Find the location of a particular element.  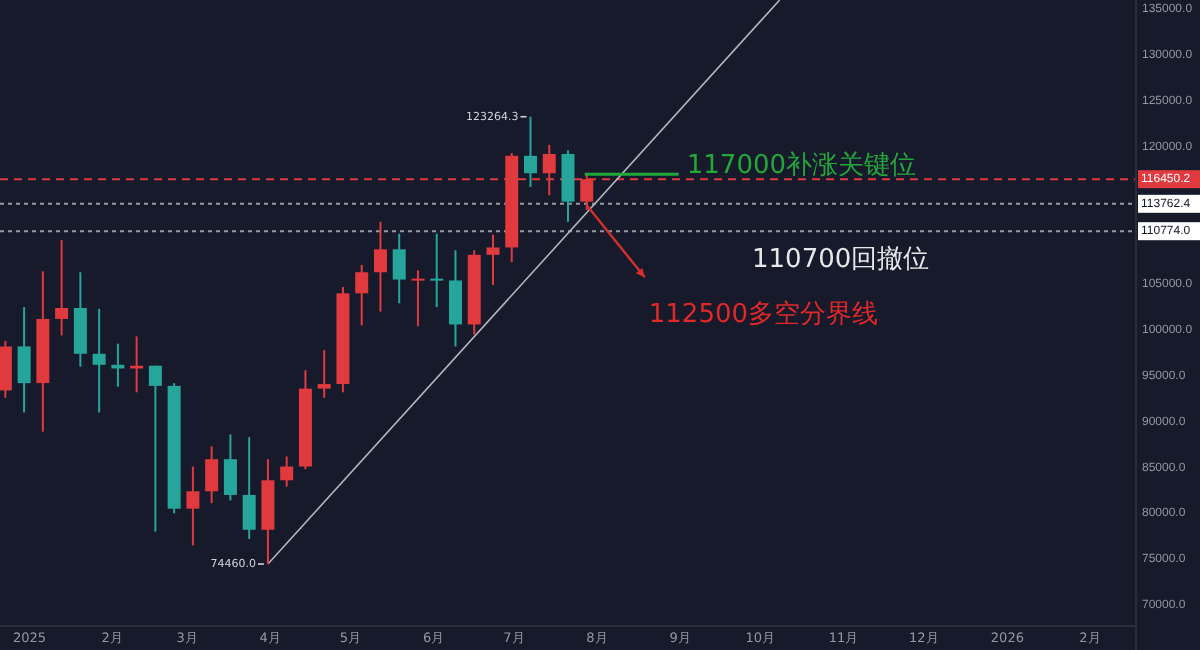

annotation: 112500多空分界线 is located at coordinates (763, 315).